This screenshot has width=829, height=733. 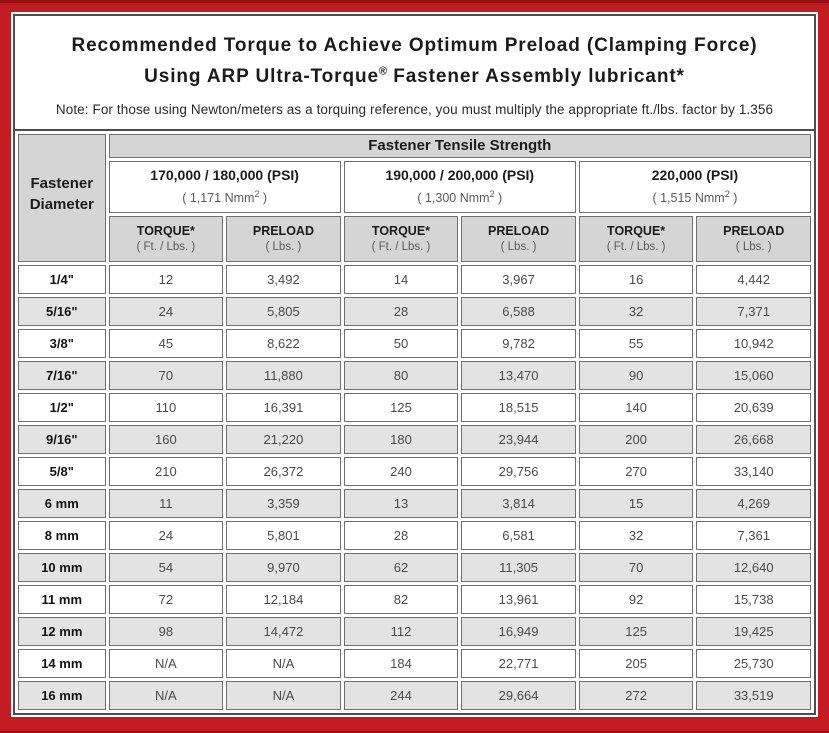 I want to click on value-cell: 25,730, so click(x=753, y=663).